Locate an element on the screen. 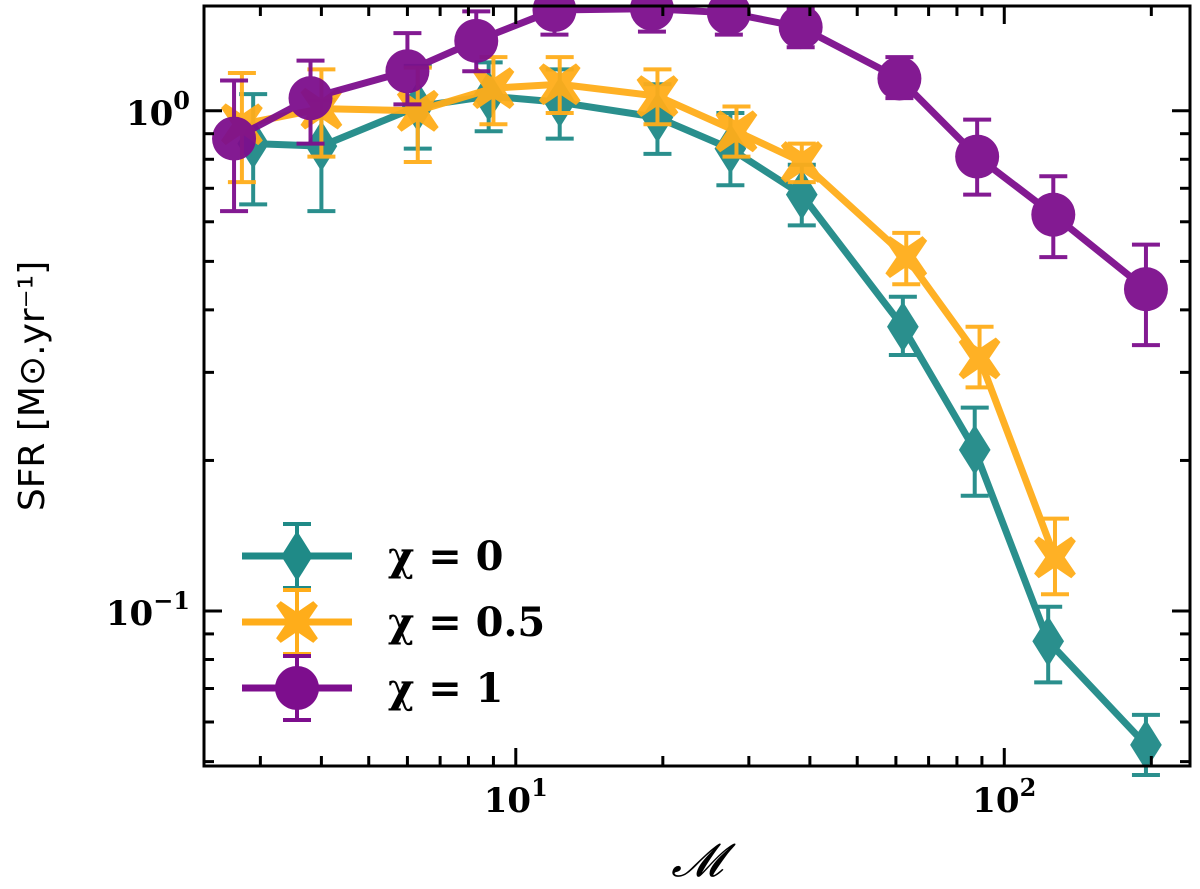 This screenshot has width=1200, height=889. x-tick-label: 10² is located at coordinates (1004, 797).